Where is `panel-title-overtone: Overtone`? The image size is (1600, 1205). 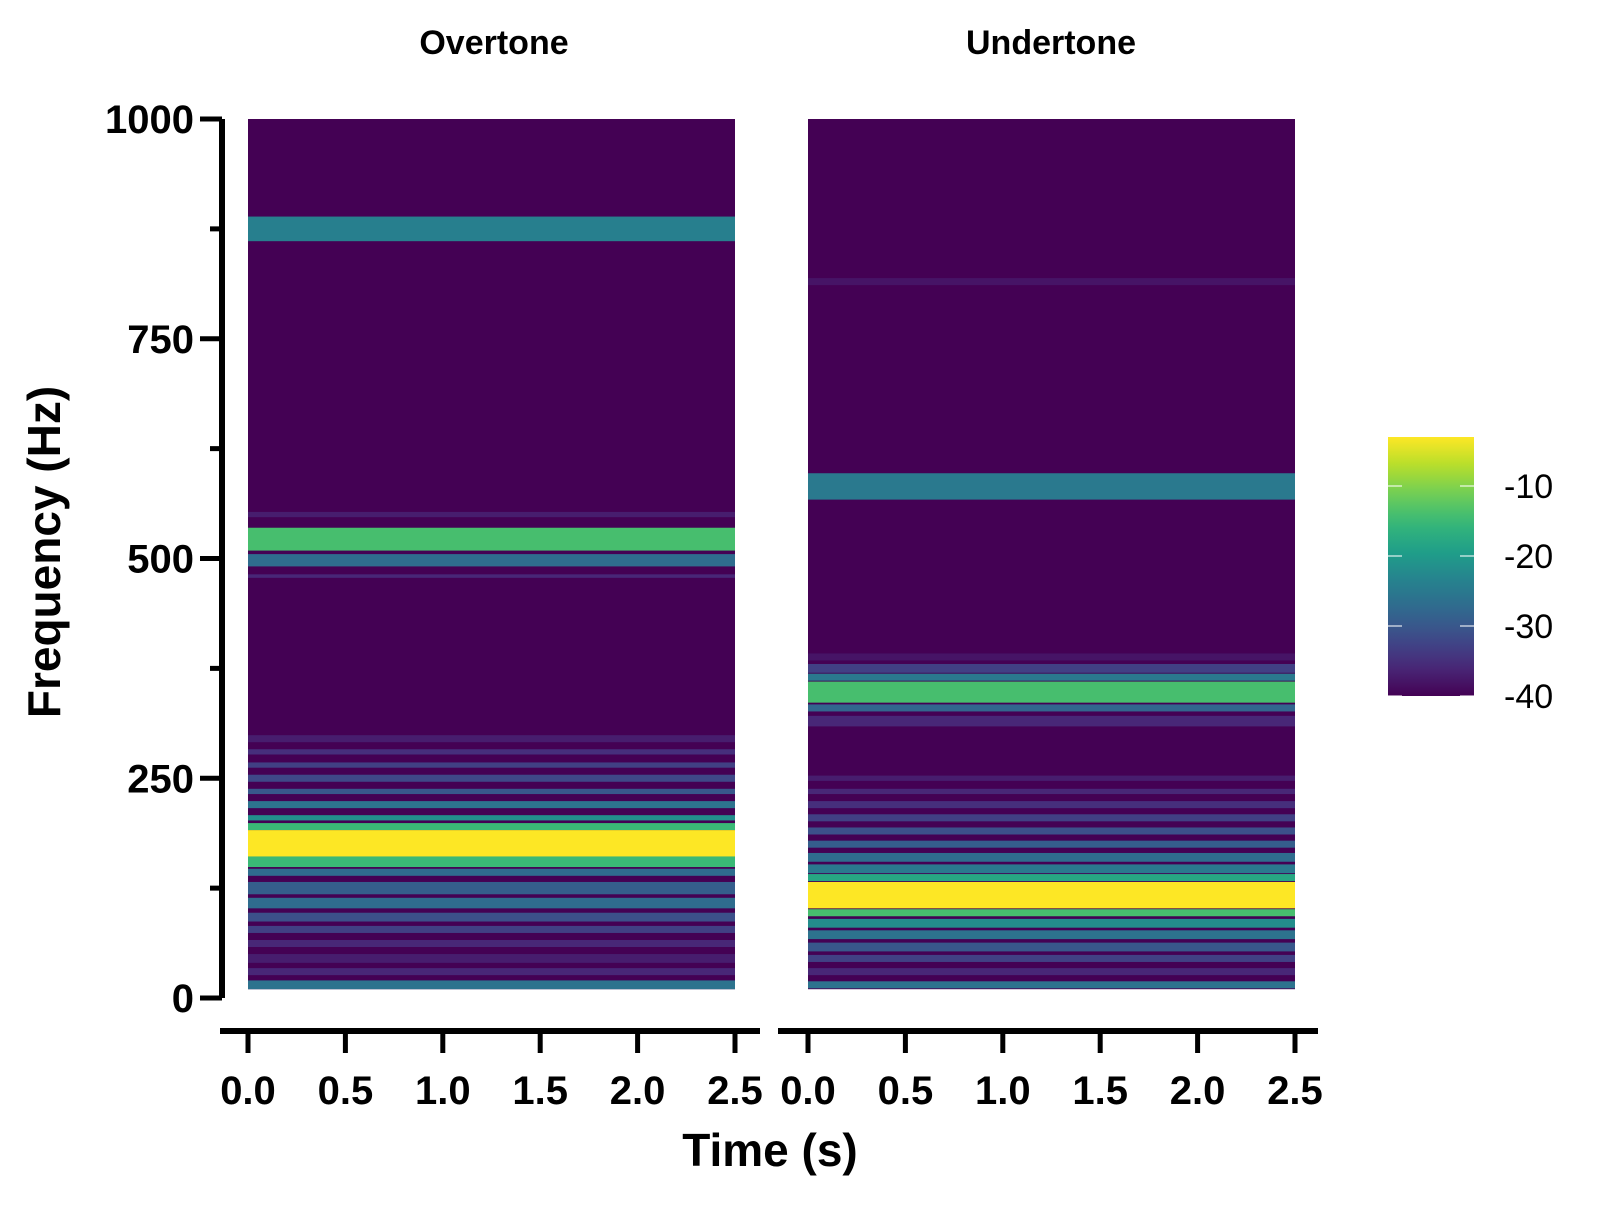 panel-title-overtone: Overtone is located at coordinates (493, 43).